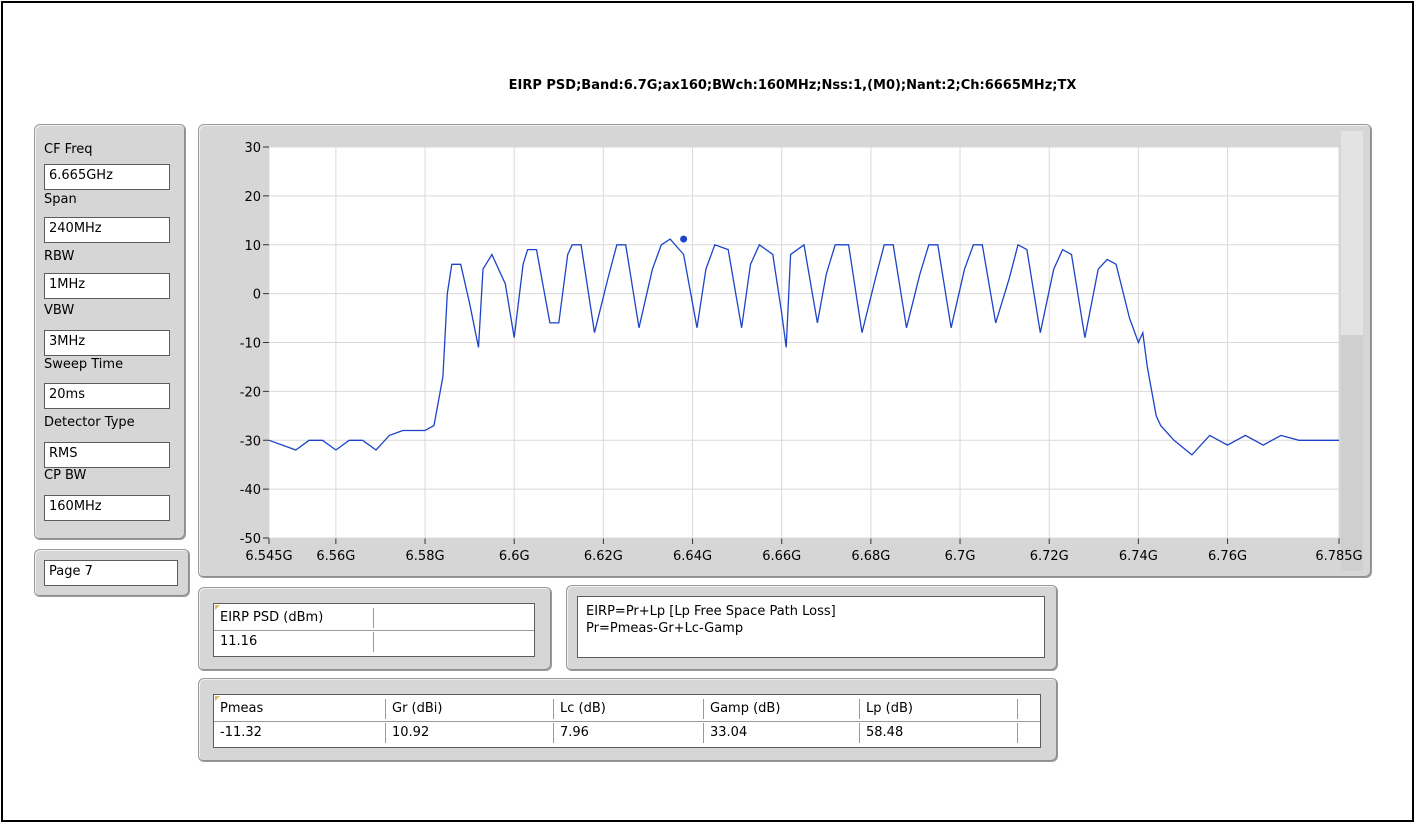 This screenshot has height=822, width=1415. What do you see at coordinates (68, 149) in the screenshot?
I see `cf-freq-label: CF Freq` at bounding box center [68, 149].